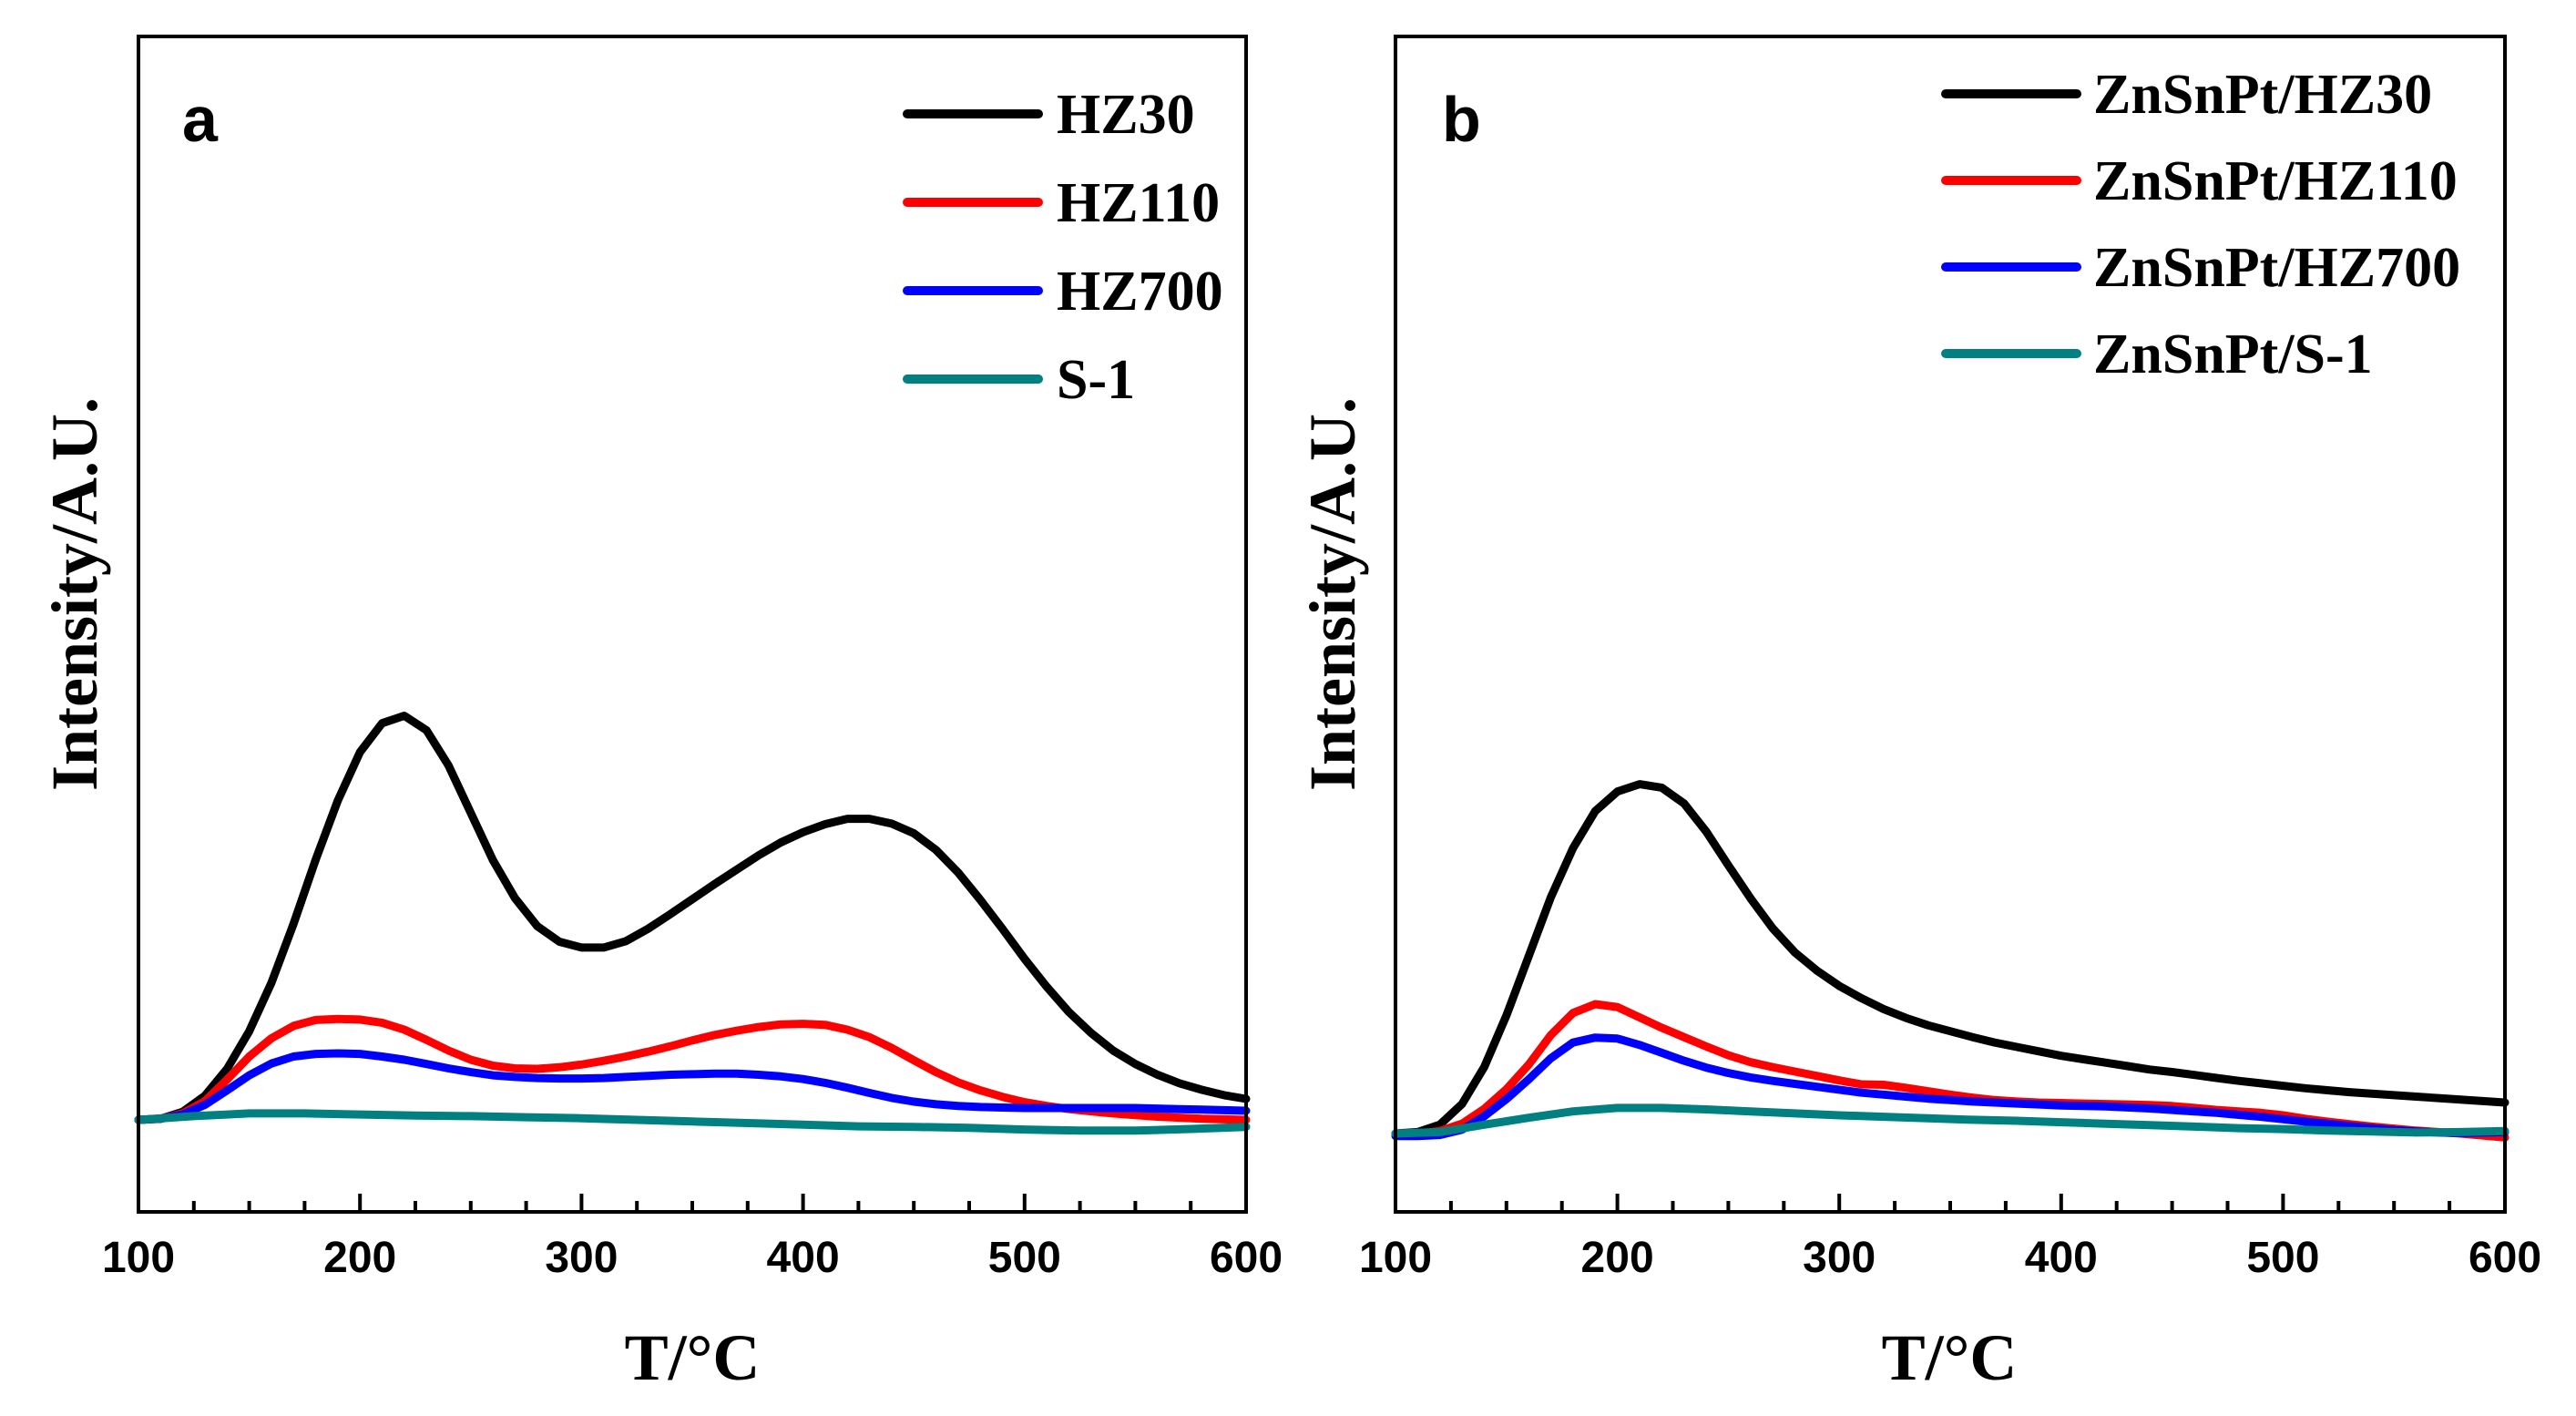  Describe the element at coordinates (1950, 959) in the screenshot. I see `series-line-znsnpt-hz30` at that location.